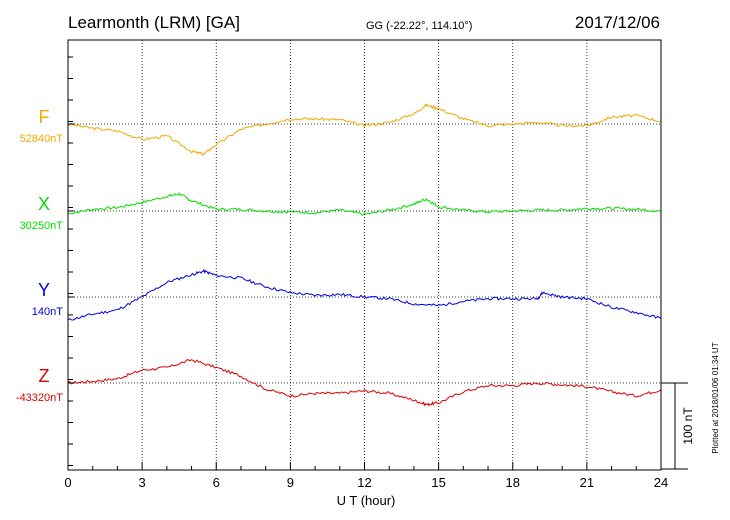 This screenshot has width=730, height=520. Describe the element at coordinates (617, 22) in the screenshot. I see `chart-date: 2017/12/06` at that location.